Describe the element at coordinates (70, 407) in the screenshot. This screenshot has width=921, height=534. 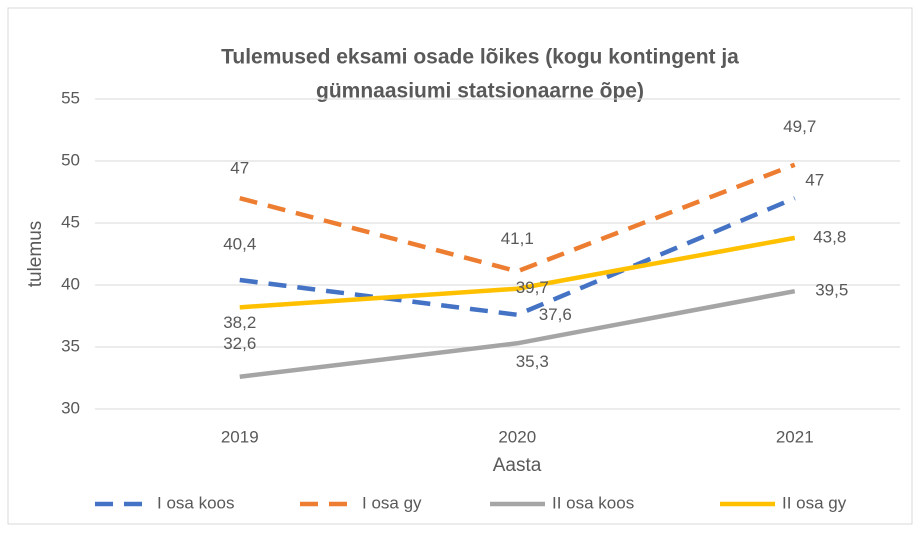
I see `y-tick-label: 30` at that location.